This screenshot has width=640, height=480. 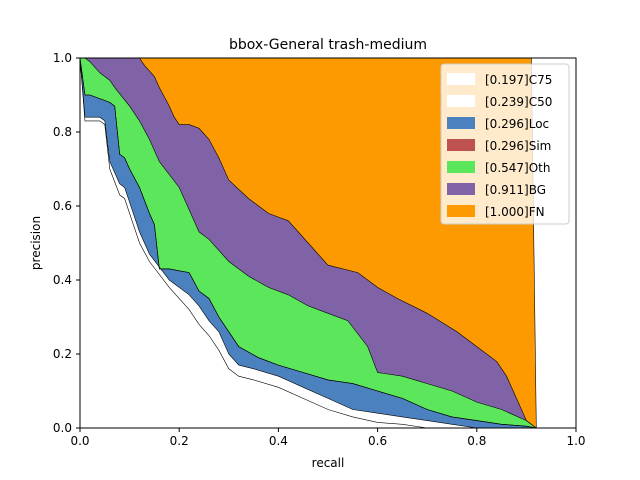 I want to click on y-tick-label: 1.0, so click(x=62, y=58).